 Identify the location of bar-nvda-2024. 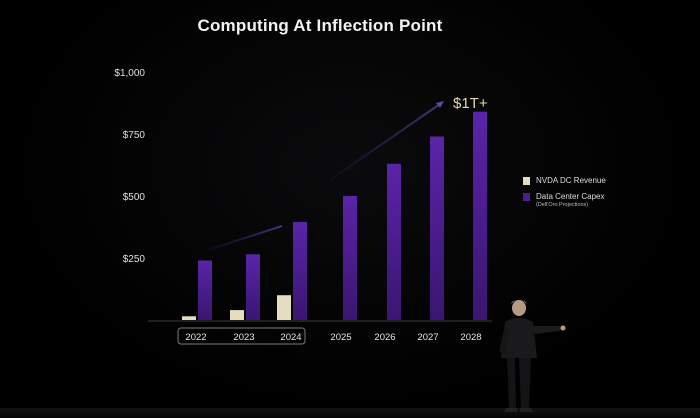
(284, 307).